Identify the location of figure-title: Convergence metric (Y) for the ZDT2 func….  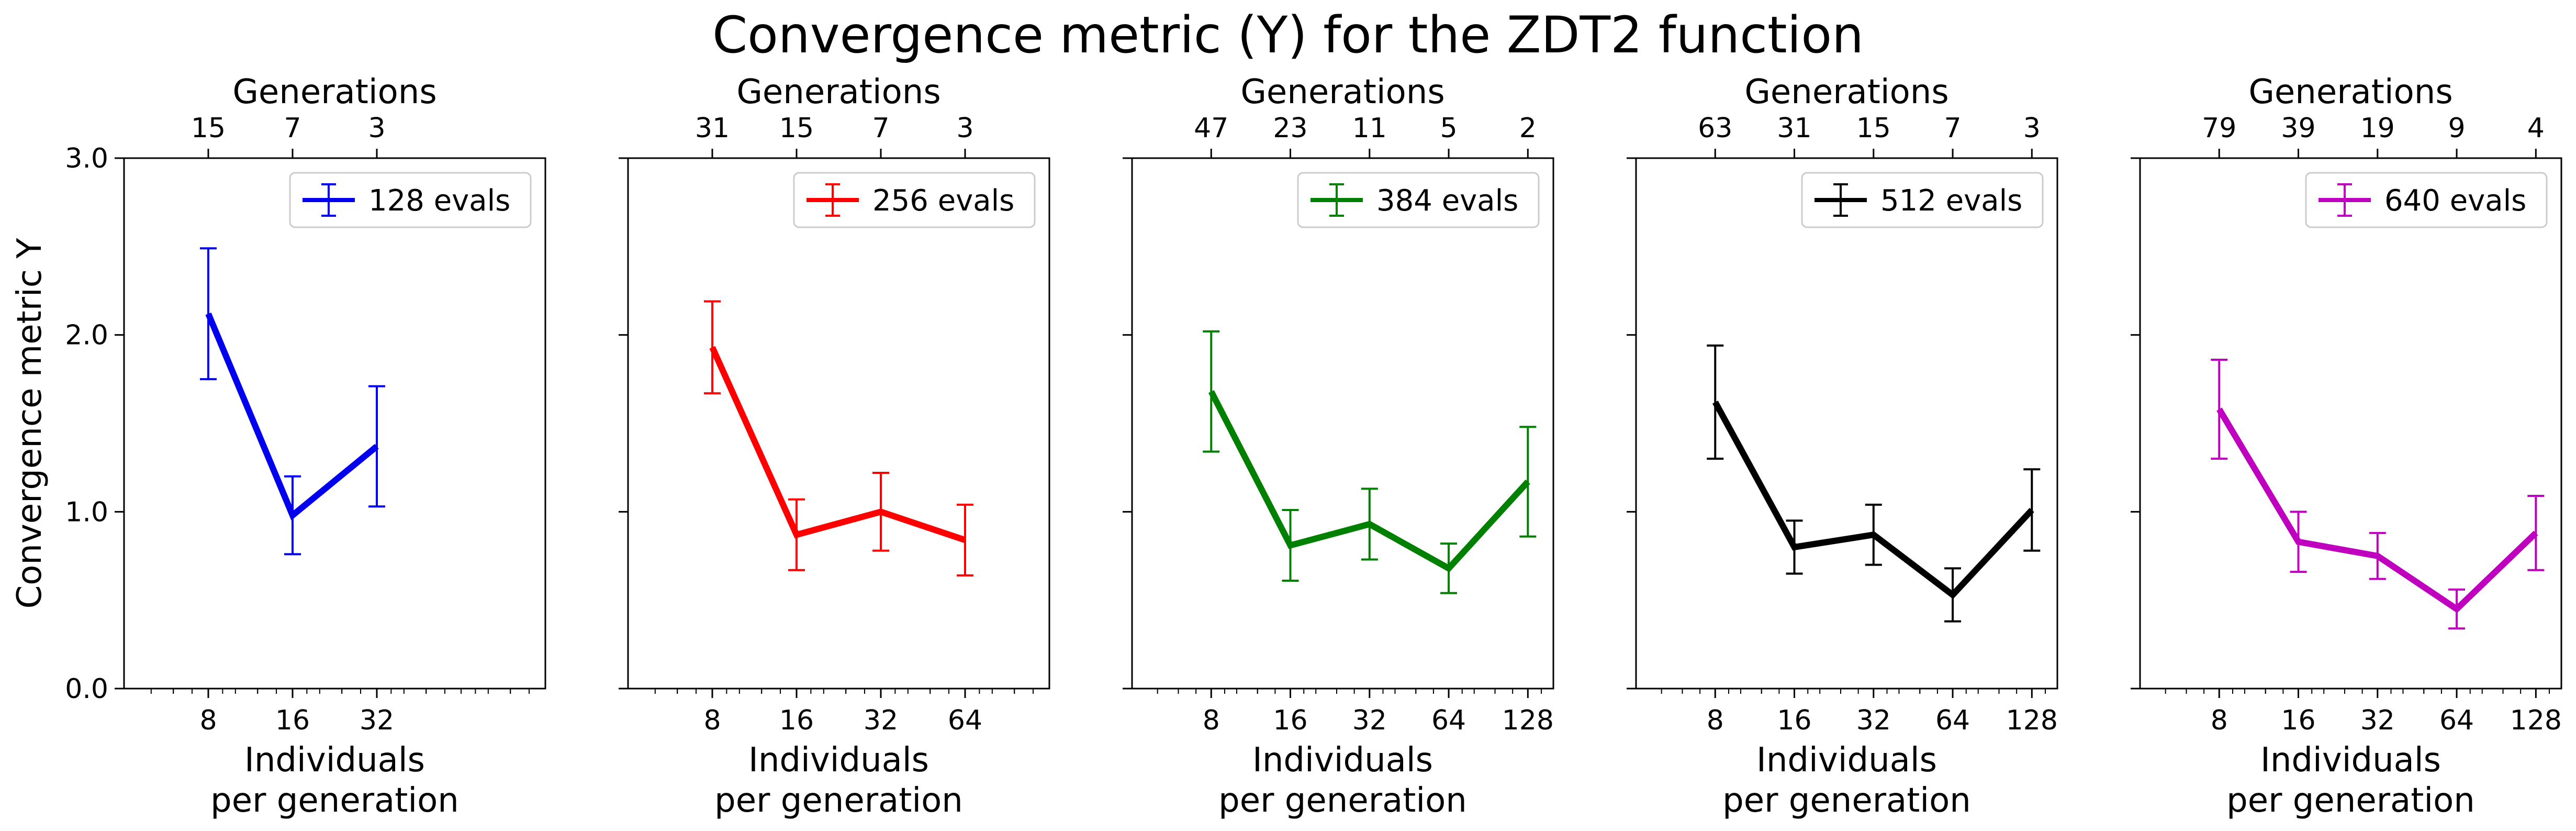
(1288, 35).